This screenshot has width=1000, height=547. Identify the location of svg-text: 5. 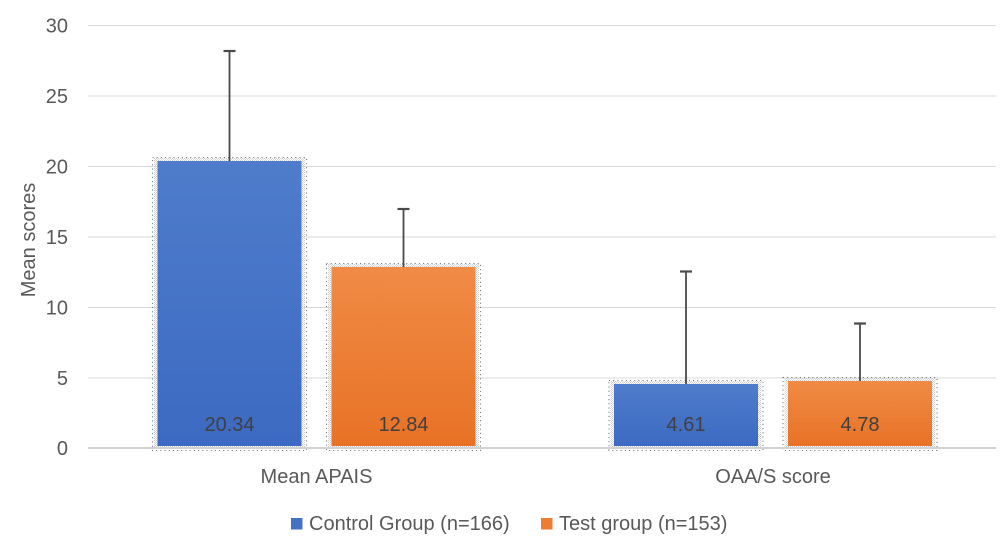
(62, 379).